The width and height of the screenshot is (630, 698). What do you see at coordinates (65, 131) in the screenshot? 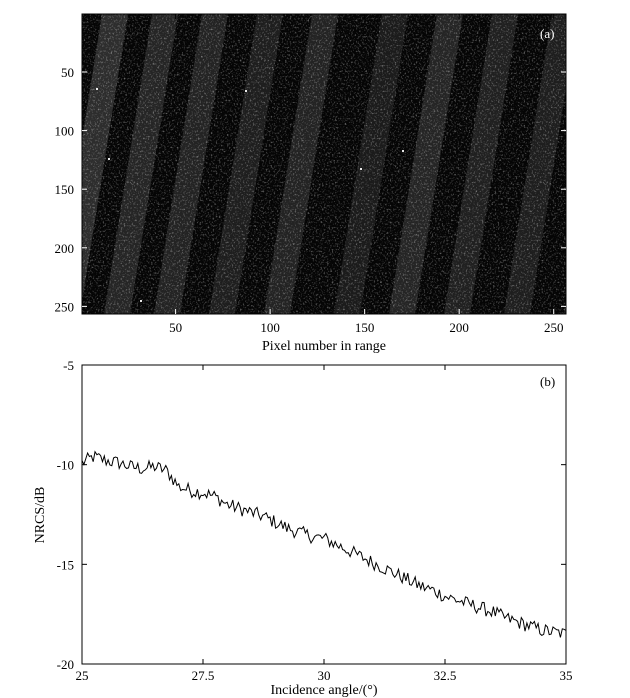
I see `y-tick-label: 100` at bounding box center [65, 131].